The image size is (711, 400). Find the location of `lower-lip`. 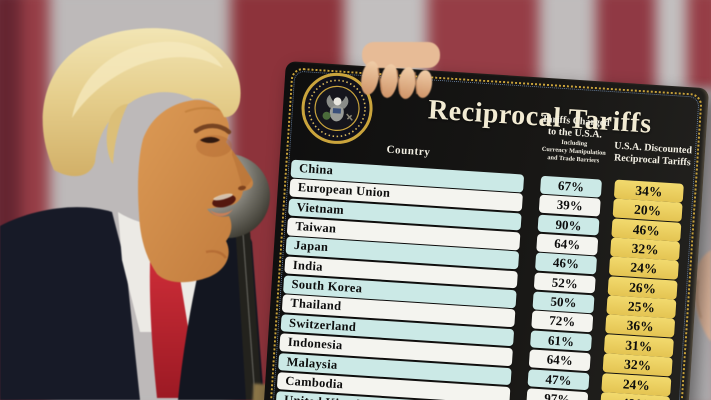

lower-lip is located at coordinates (221, 213).